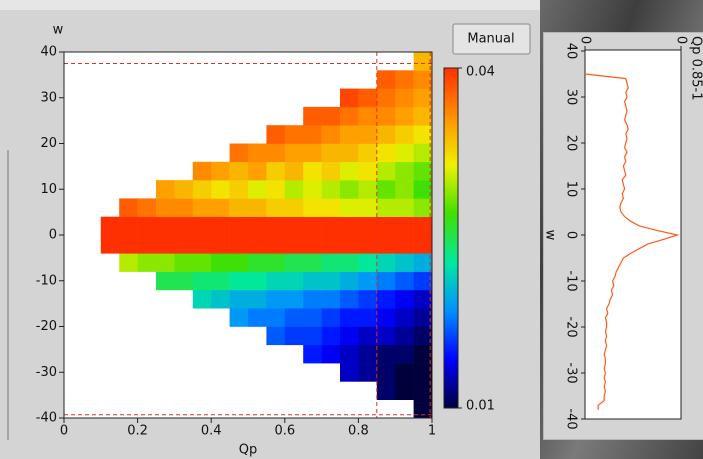 The image size is (703, 459). Describe the element at coordinates (571, 51) in the screenshot. I see `y-tick-label: 40` at that location.